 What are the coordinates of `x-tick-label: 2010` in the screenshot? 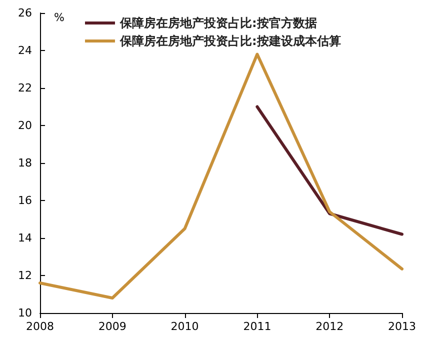 It's located at (184, 326).